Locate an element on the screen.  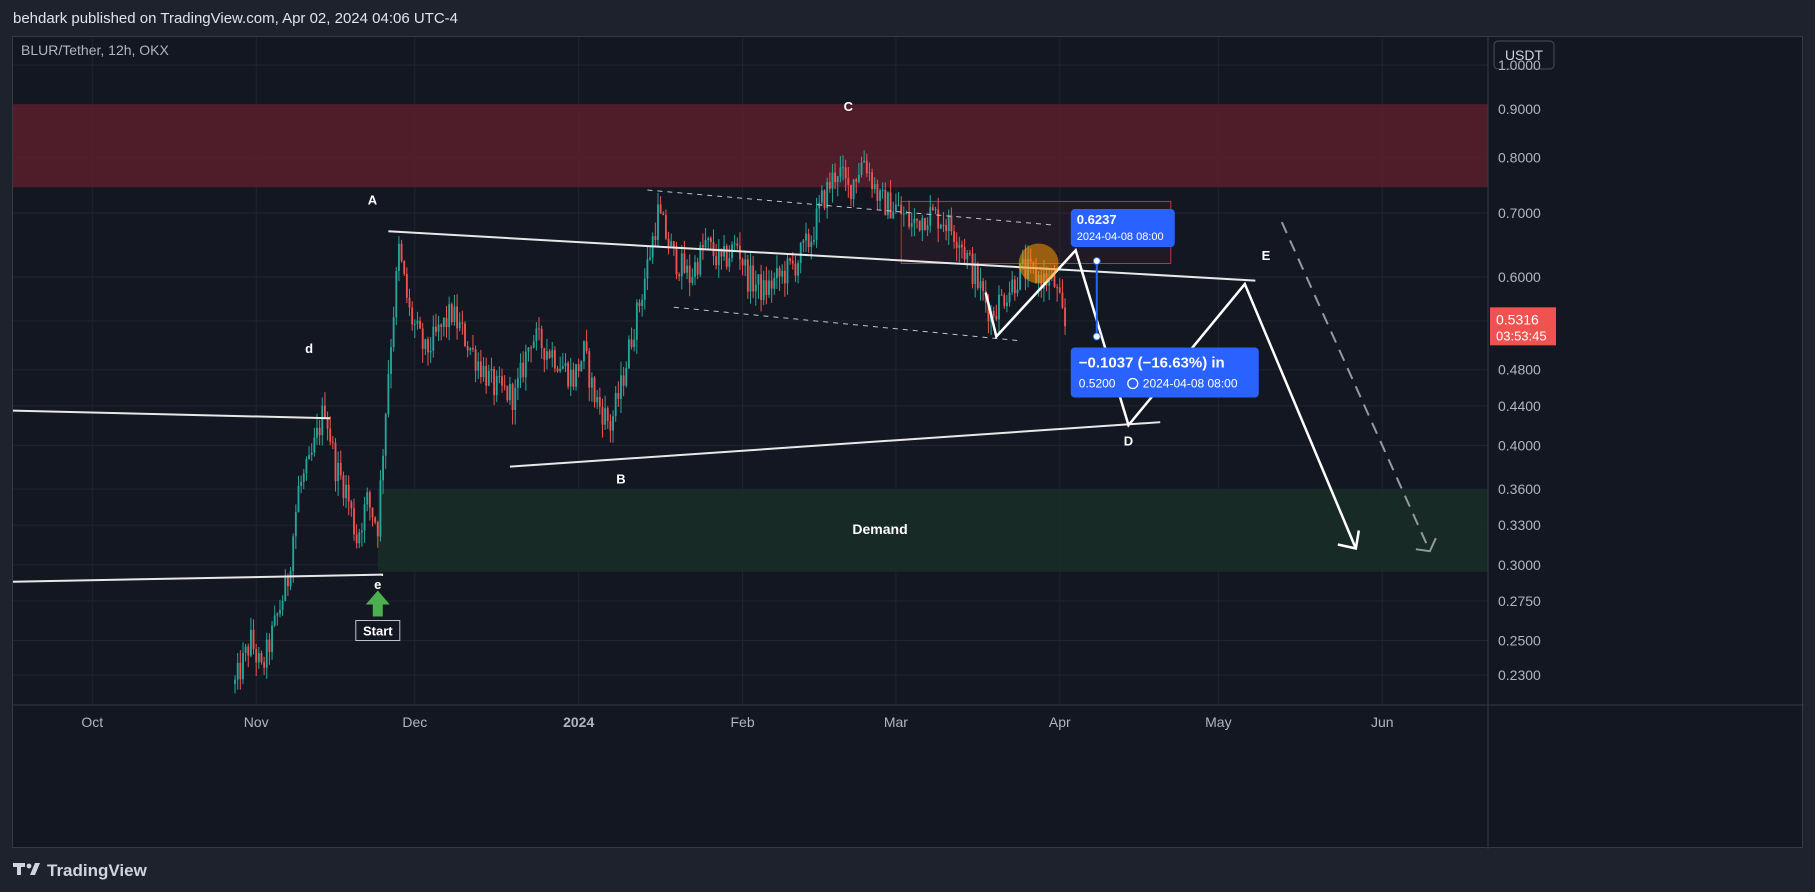
footer: TradingView is located at coordinates (80, 871).